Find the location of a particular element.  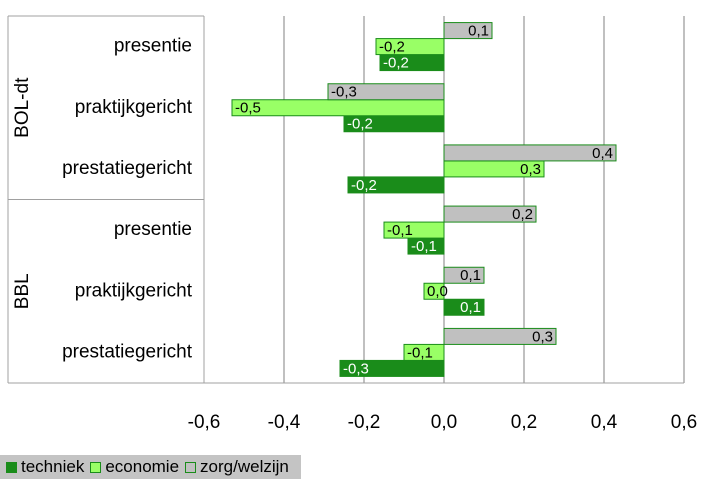

category-label-0-1: praktijkgericht is located at coordinates (134, 107).